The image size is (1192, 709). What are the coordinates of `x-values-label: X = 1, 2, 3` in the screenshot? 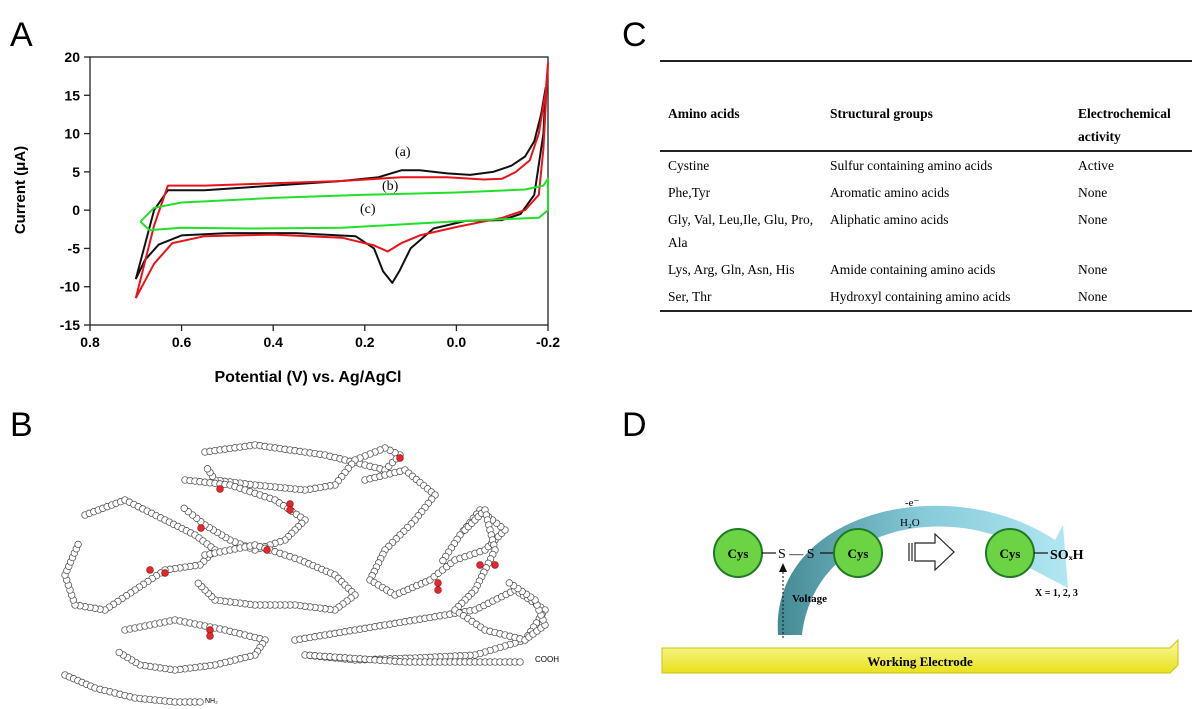 It's located at (1056, 593).